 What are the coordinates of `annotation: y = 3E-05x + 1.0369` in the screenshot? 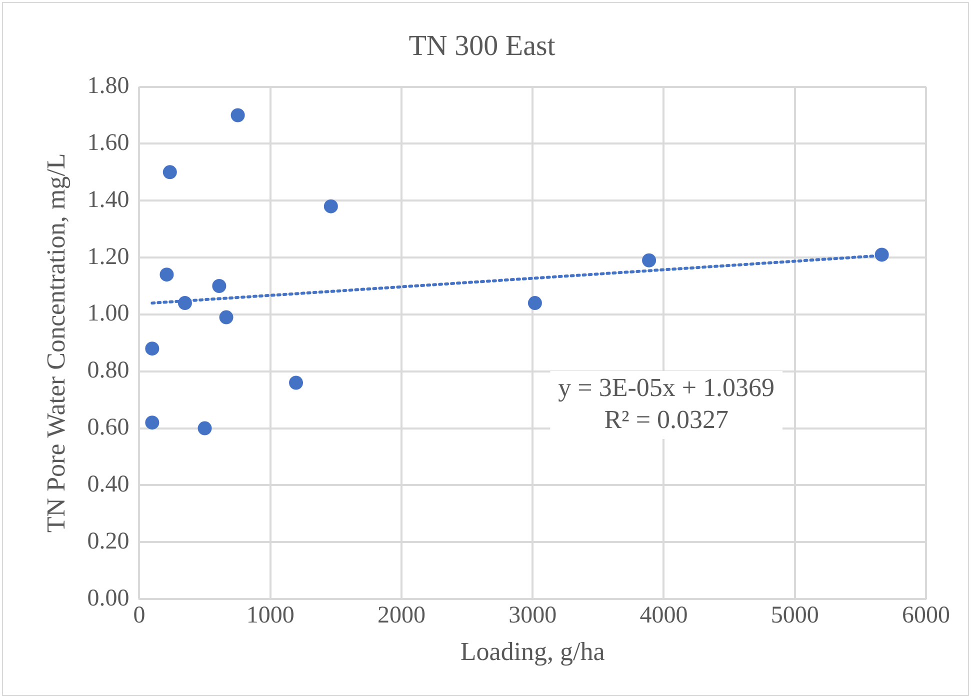 It's located at (666, 387).